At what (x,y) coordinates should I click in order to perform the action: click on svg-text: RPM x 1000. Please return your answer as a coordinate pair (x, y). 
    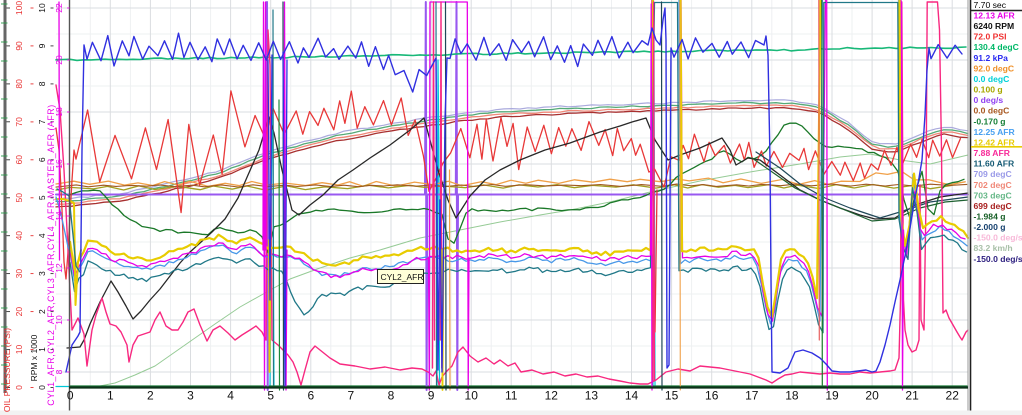
    Looking at the image, I should click on (34, 357).